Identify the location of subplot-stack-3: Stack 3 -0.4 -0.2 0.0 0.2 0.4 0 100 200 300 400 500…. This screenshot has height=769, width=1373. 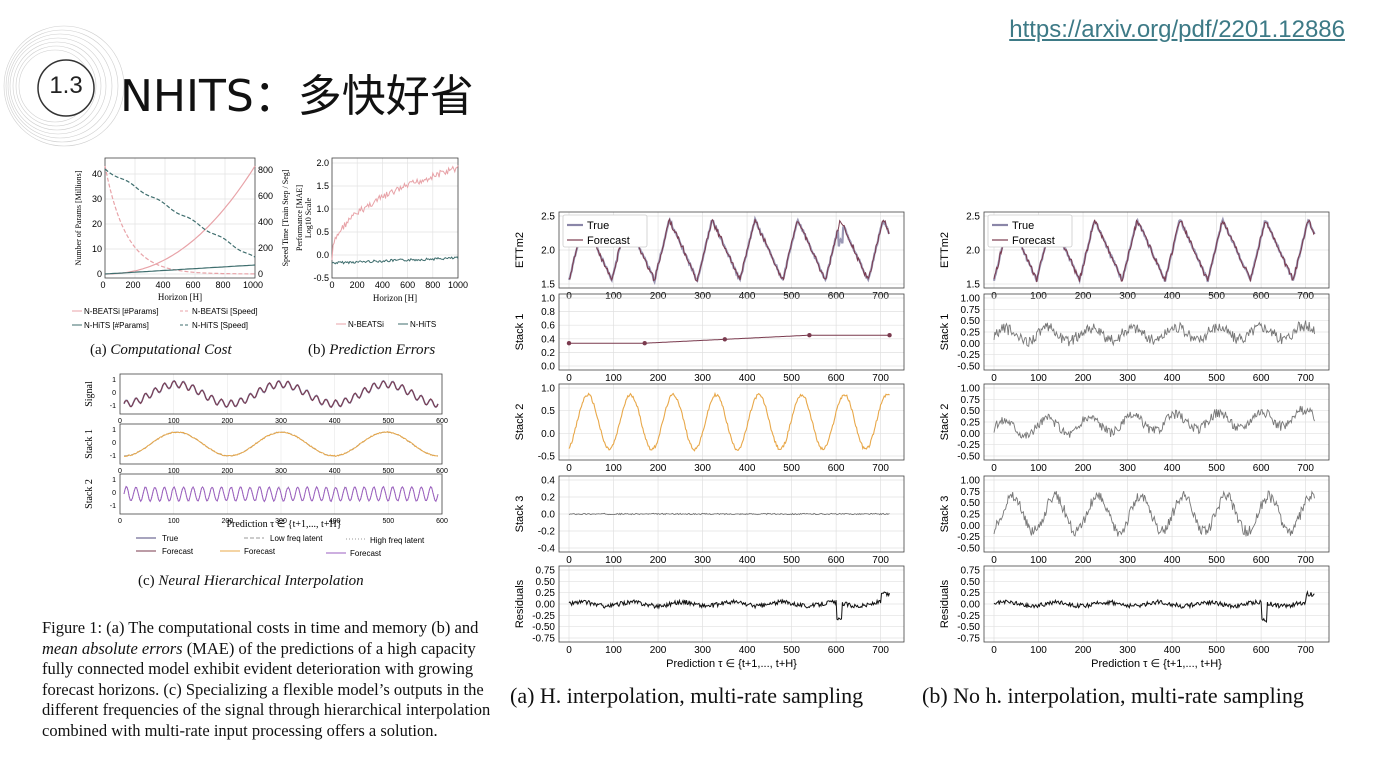
(709, 521).